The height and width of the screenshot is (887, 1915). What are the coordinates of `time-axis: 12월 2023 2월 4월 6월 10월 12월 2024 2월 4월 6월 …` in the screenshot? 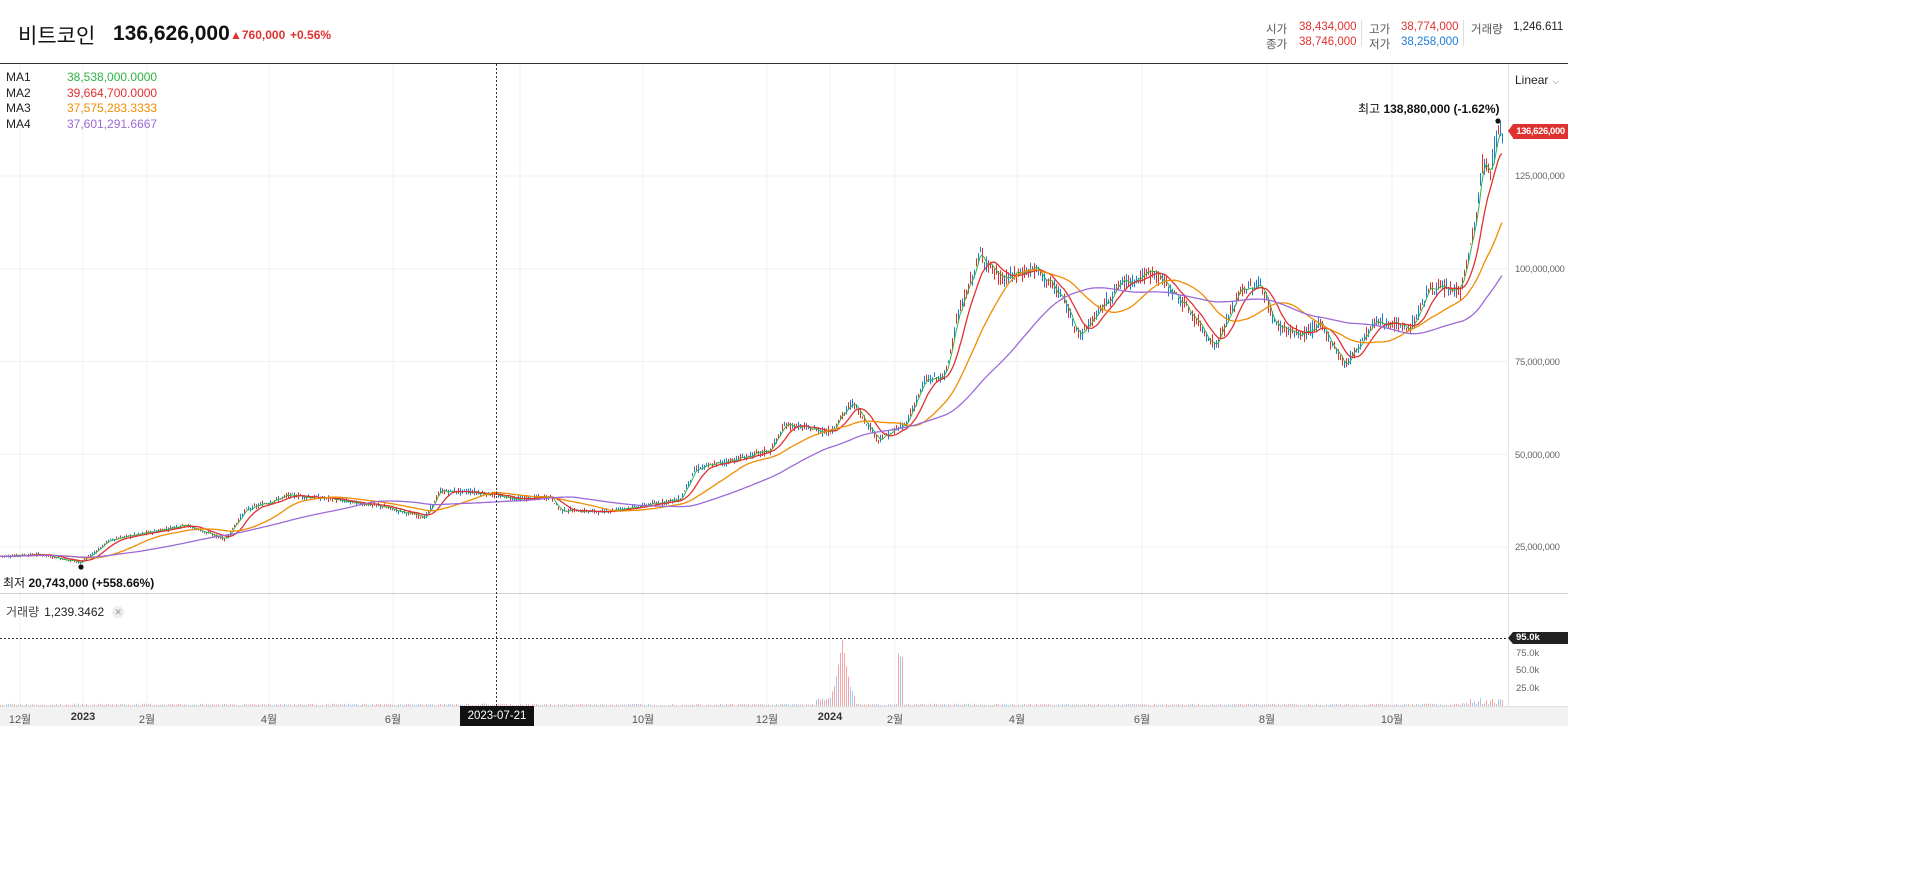 It's located at (784, 716).